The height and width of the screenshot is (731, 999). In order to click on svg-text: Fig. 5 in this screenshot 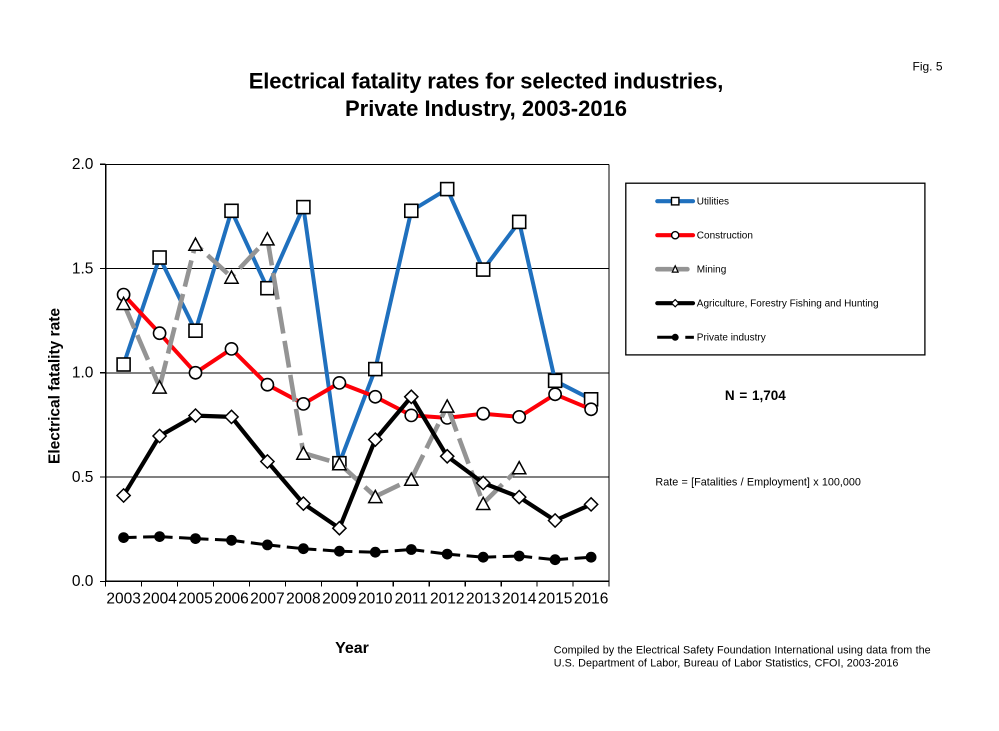, I will do `click(927, 67)`.